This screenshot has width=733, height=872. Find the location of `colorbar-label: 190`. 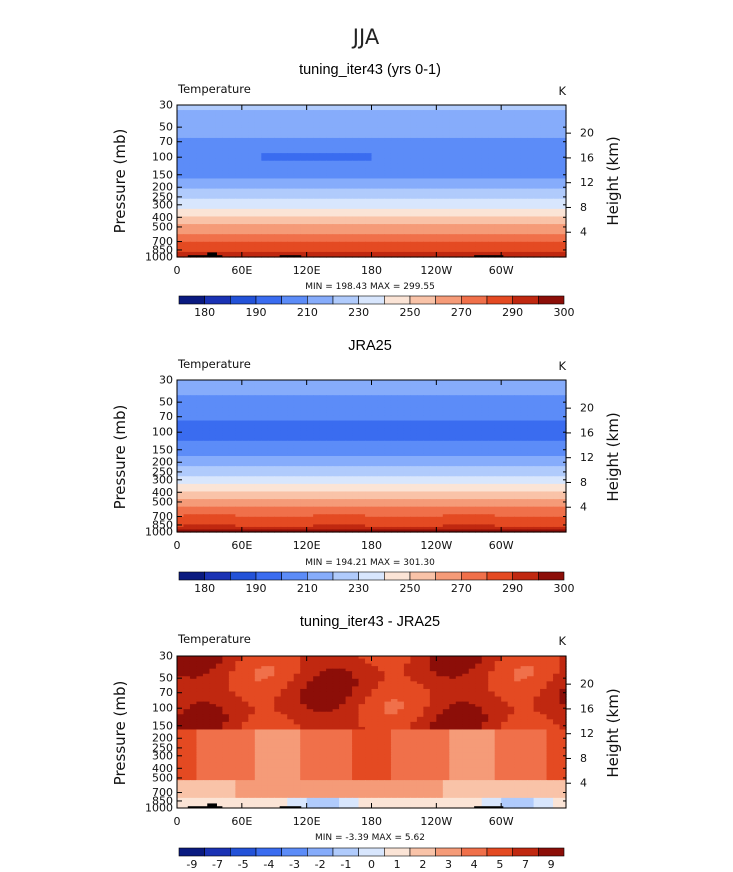

colorbar-label: 190 is located at coordinates (256, 312).